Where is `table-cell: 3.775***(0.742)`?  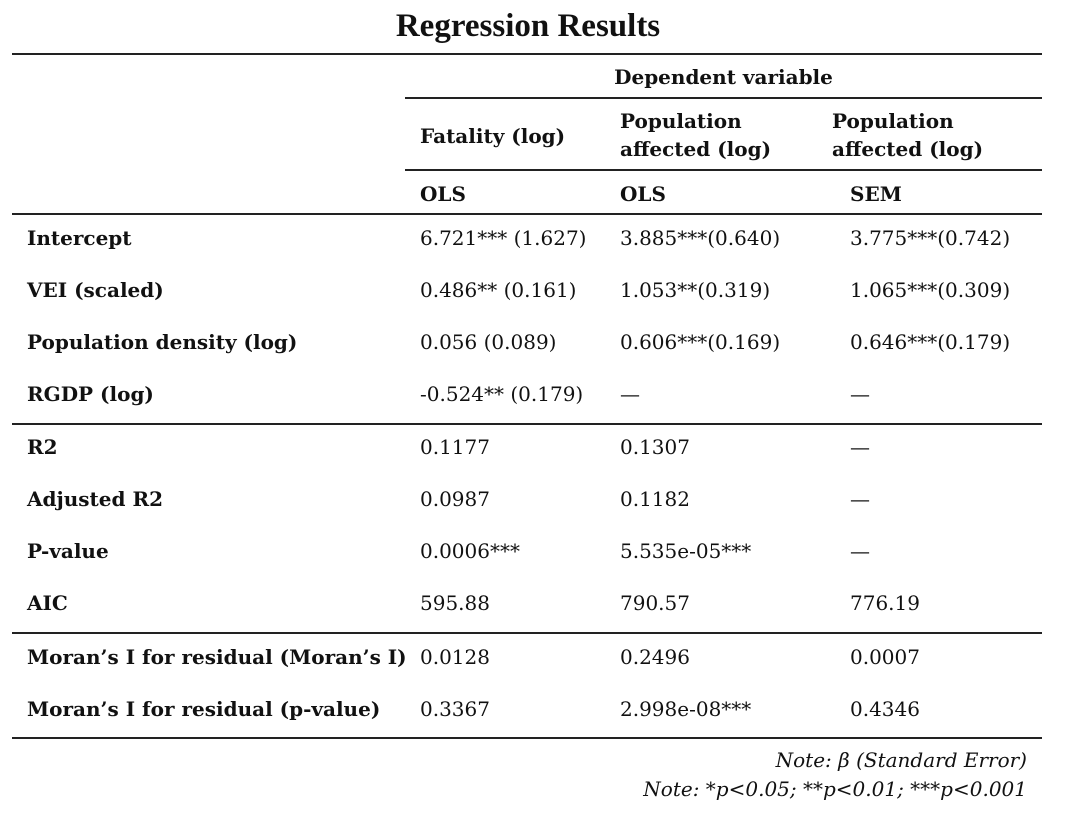
table-cell: 3.775***(0.742) is located at coordinates (930, 238).